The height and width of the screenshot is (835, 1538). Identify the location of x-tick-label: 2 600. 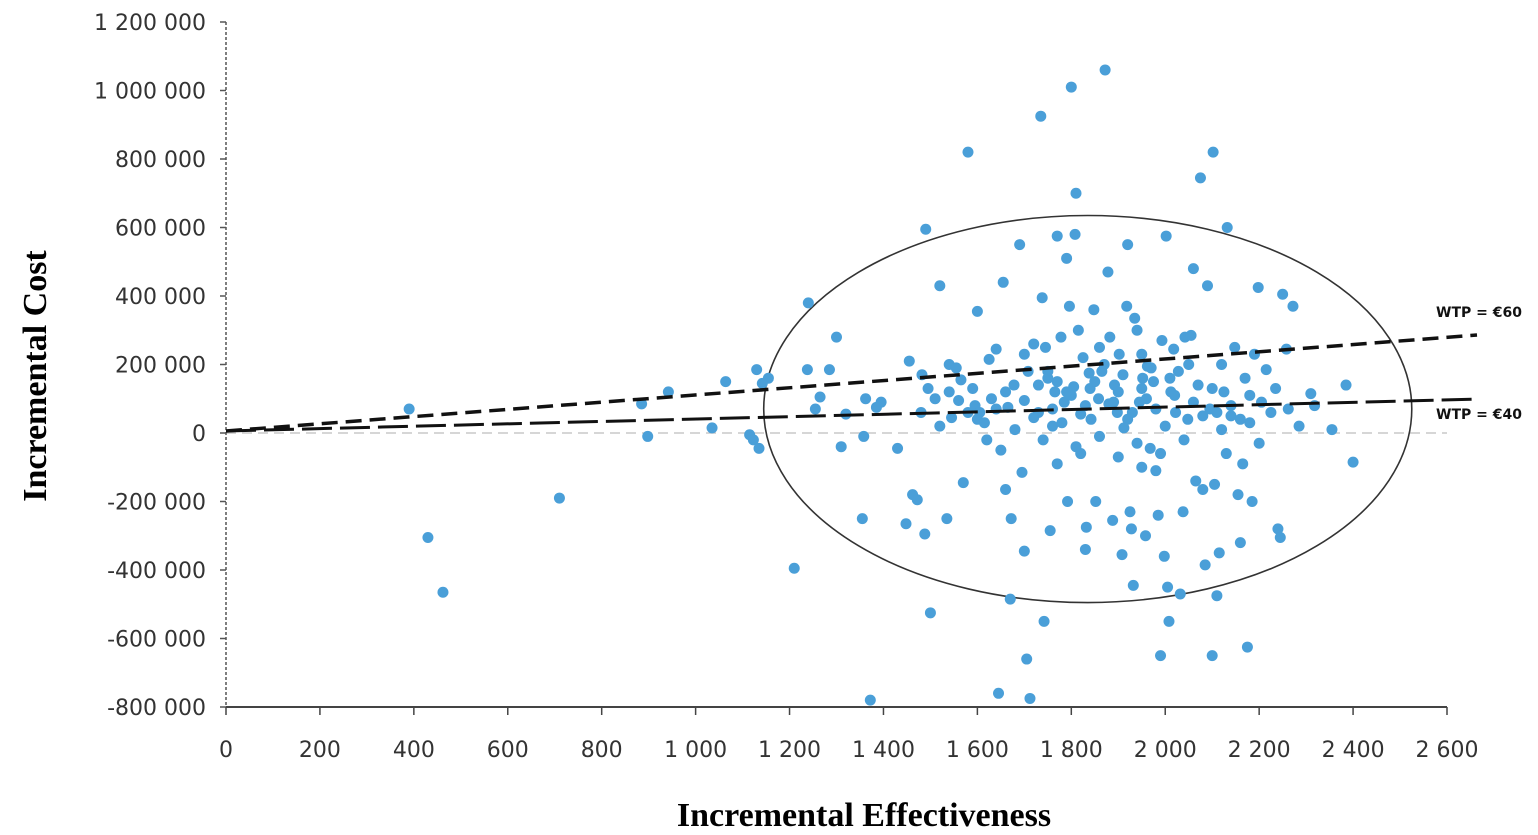
(1447, 750).